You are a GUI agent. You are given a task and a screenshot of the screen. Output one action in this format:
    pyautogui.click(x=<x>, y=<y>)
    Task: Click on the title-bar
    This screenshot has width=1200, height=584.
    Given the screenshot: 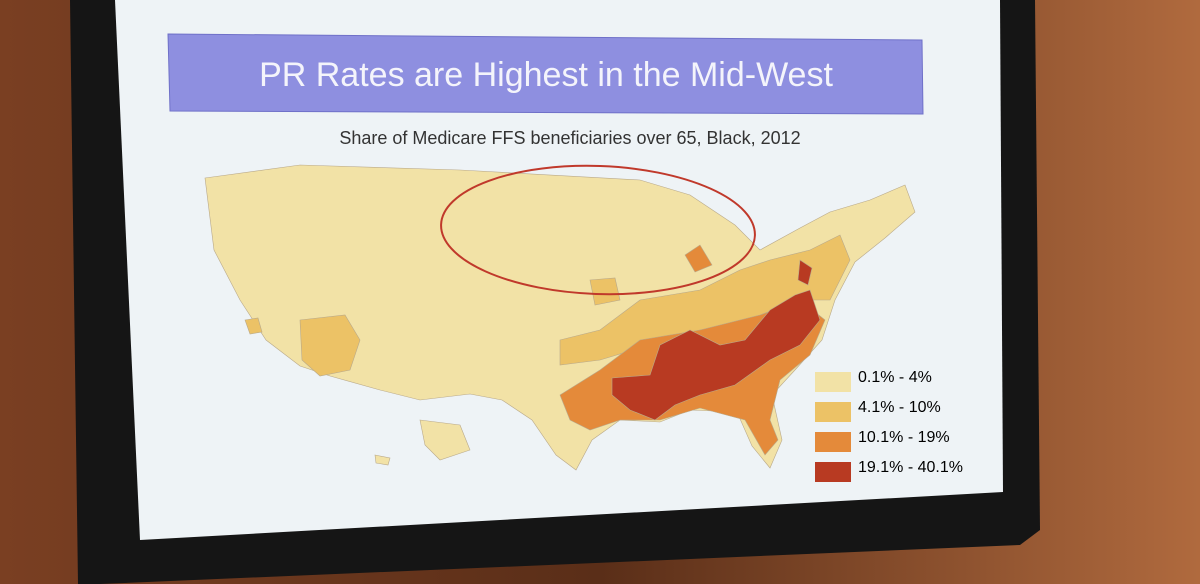 What is the action you would take?
    pyautogui.click(x=545, y=74)
    